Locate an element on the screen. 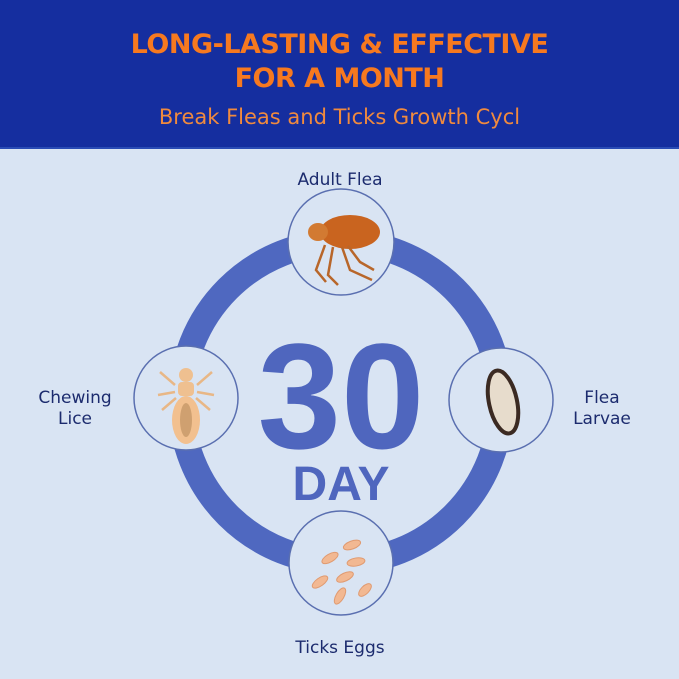 This screenshot has height=679, width=679. louse-icon is located at coordinates (186, 398).